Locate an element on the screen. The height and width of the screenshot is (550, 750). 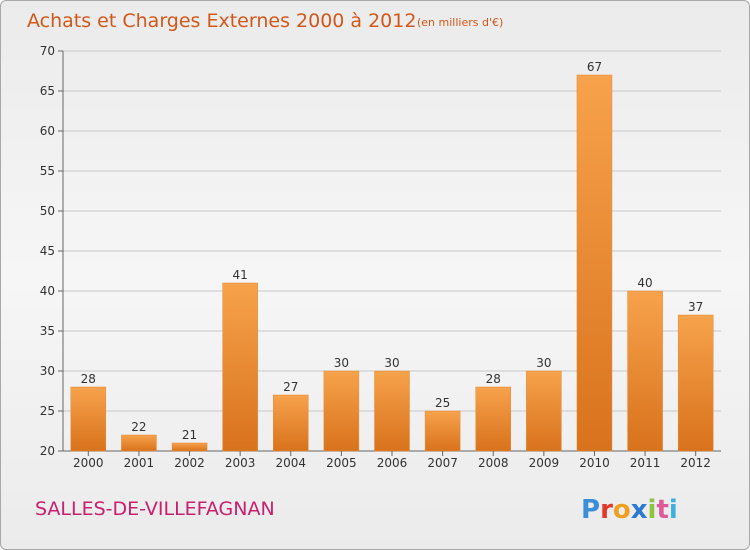
x-tick-label-2011: 2011 is located at coordinates (645, 463).